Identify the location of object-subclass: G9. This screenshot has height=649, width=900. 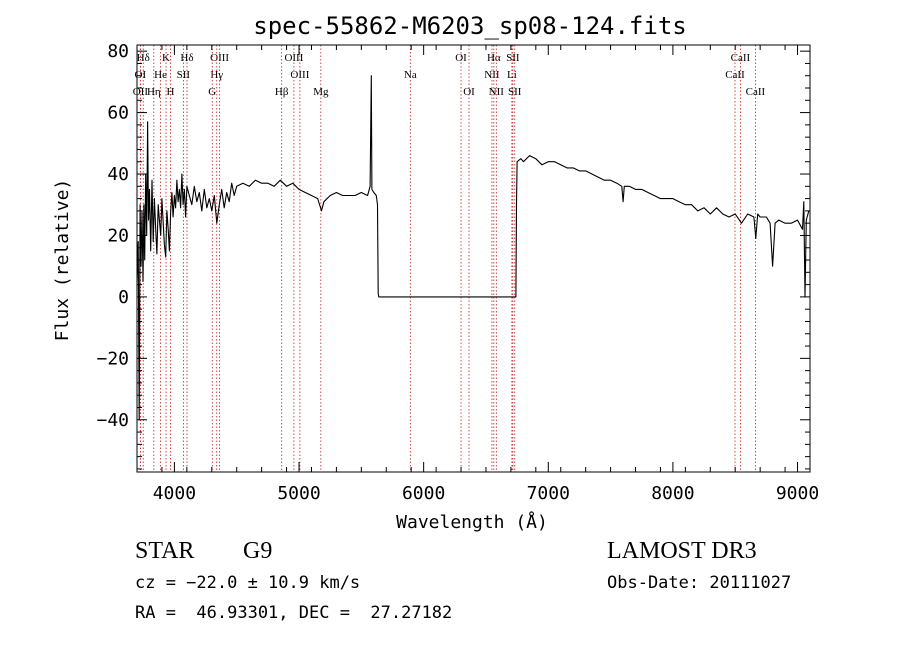
(258, 551).